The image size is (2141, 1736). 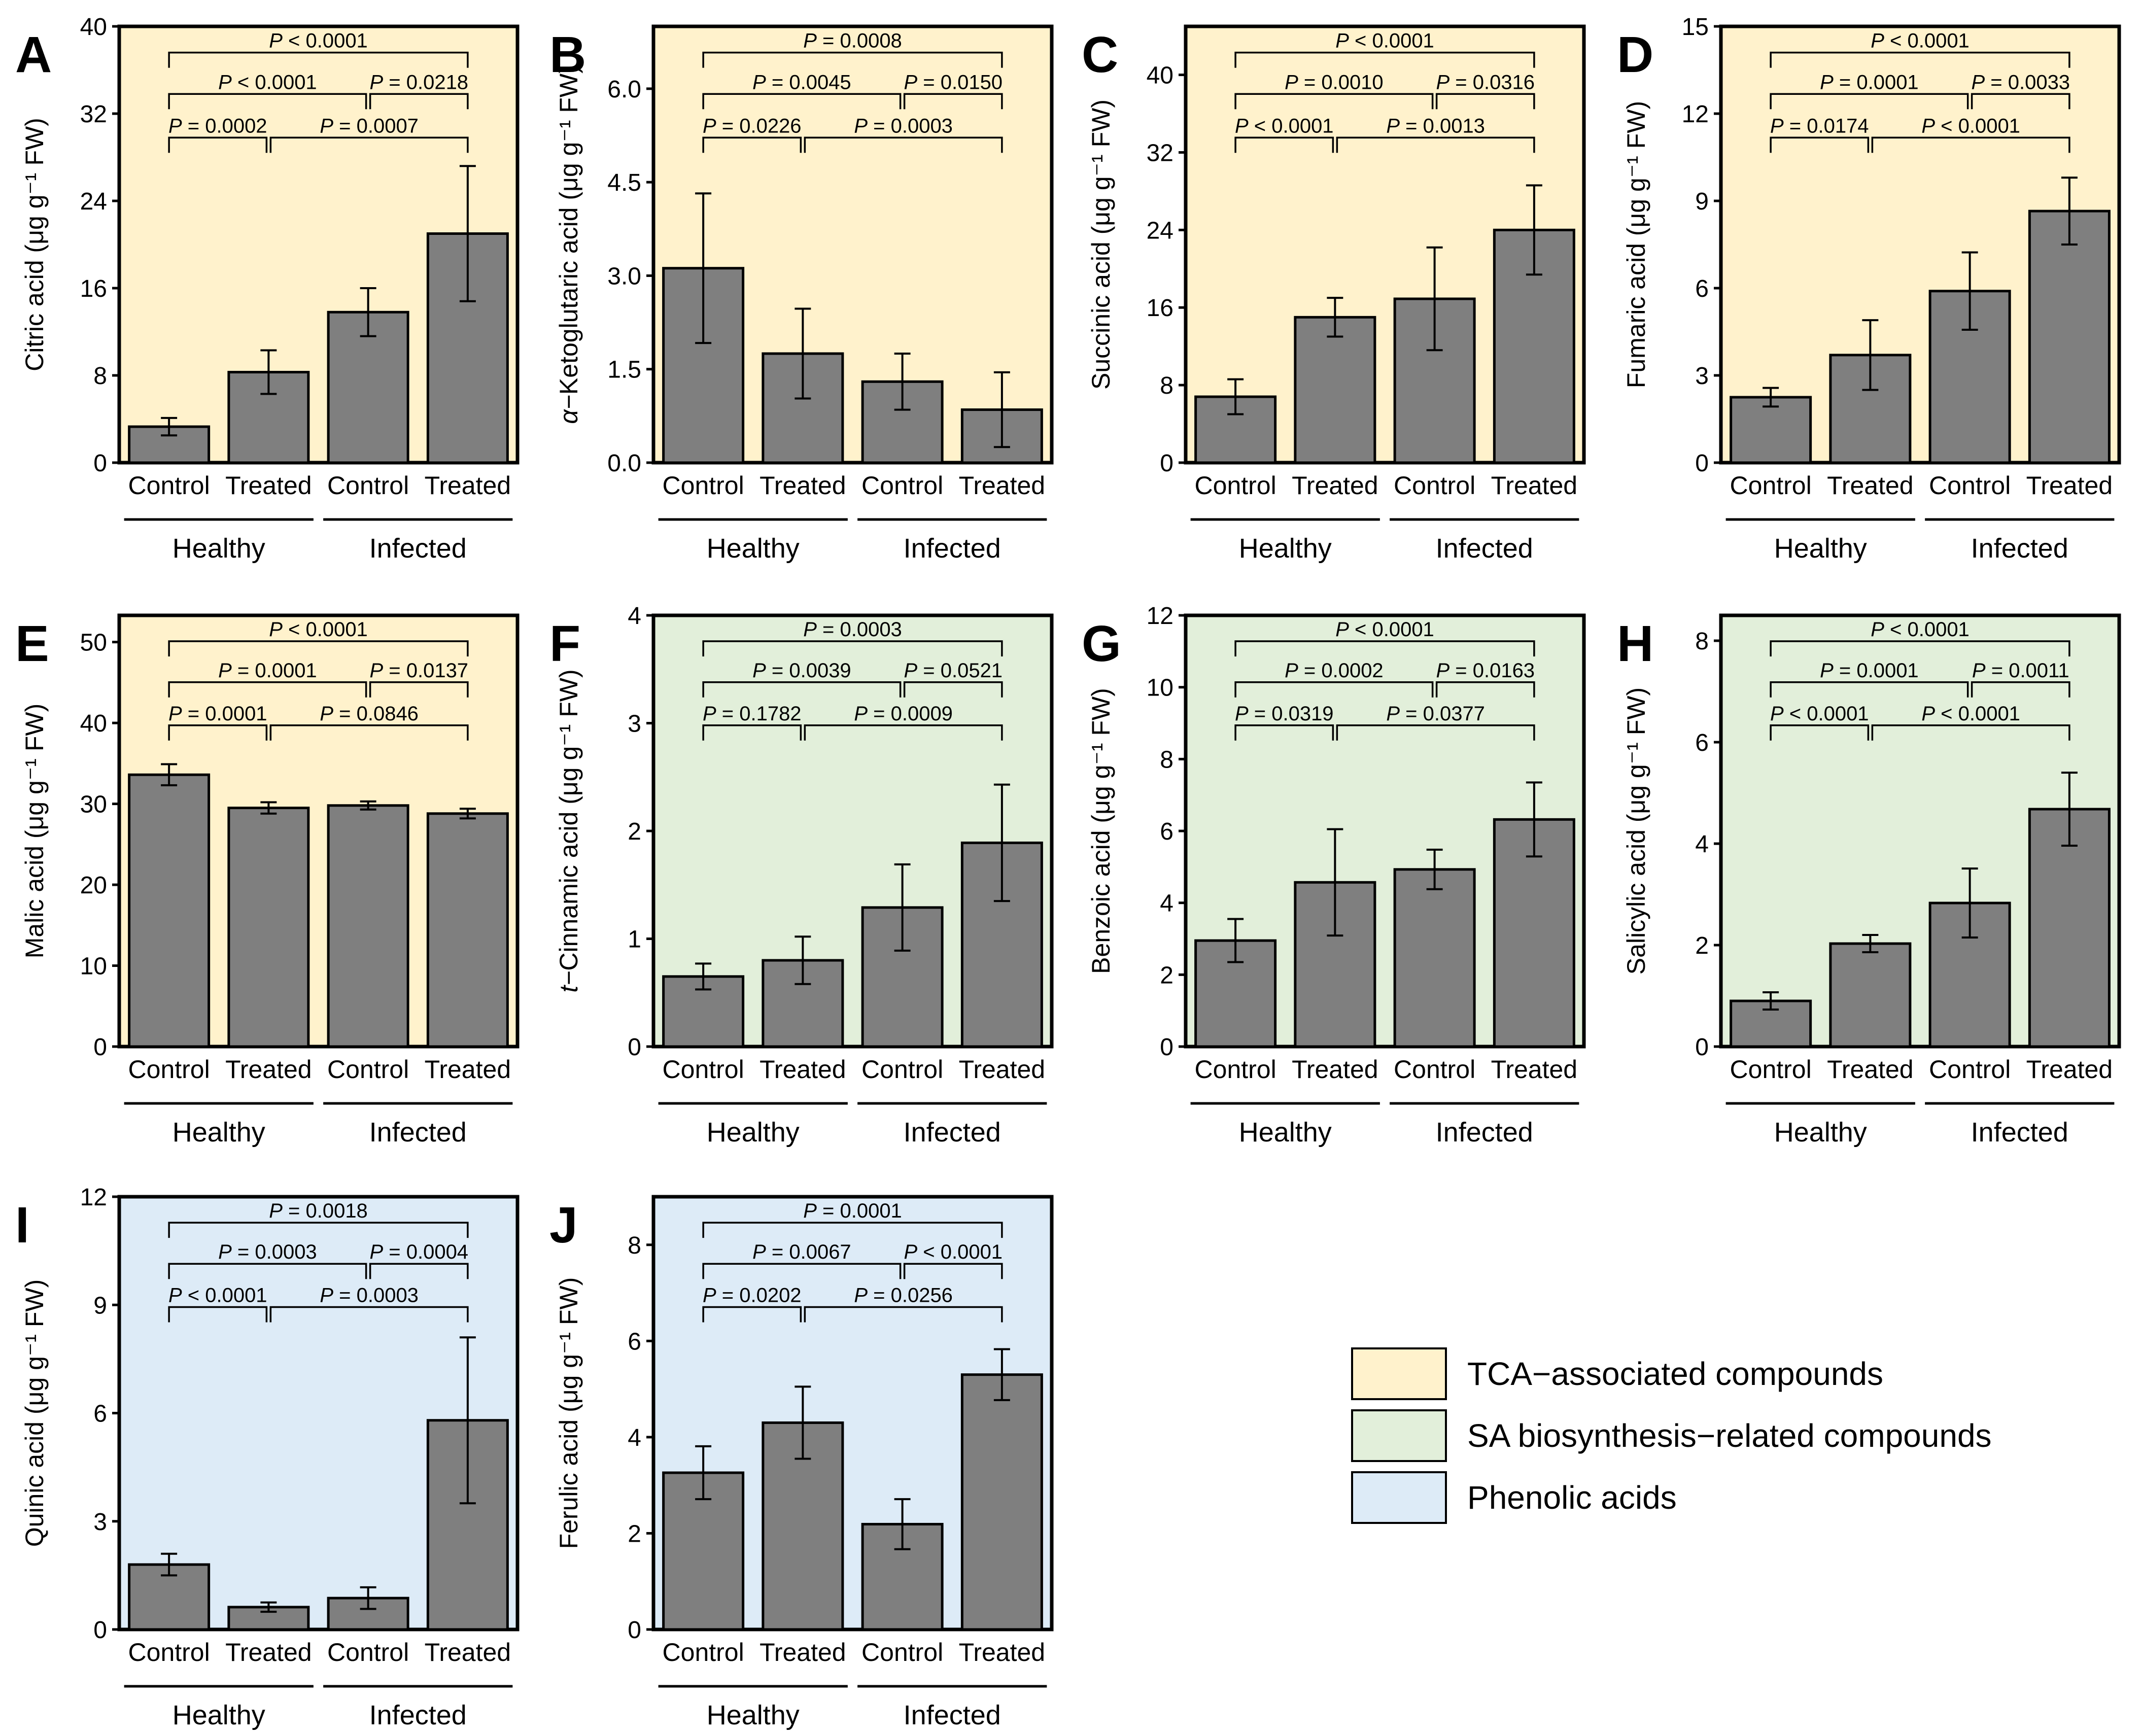 I want to click on legend-swatch, so click(x=1399, y=1373).